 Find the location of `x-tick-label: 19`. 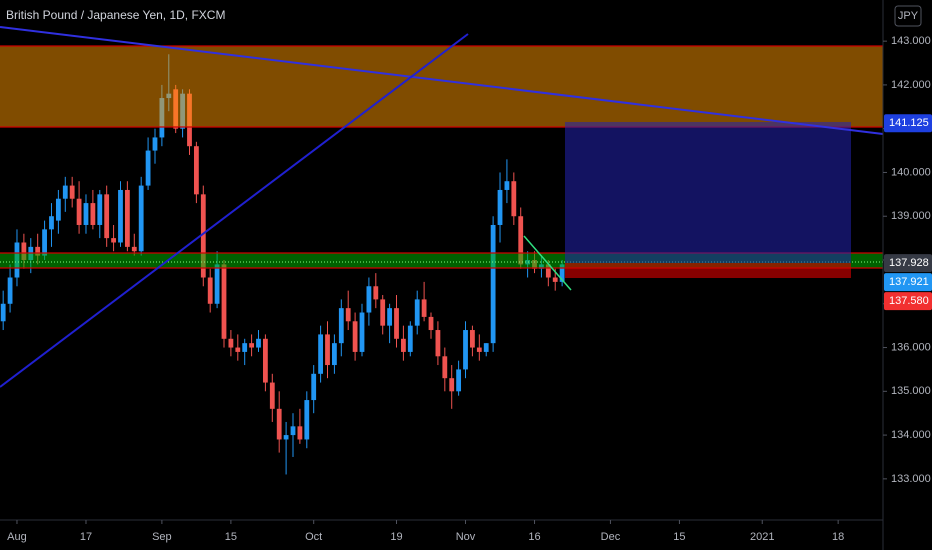

x-tick-label: 19 is located at coordinates (396, 537).